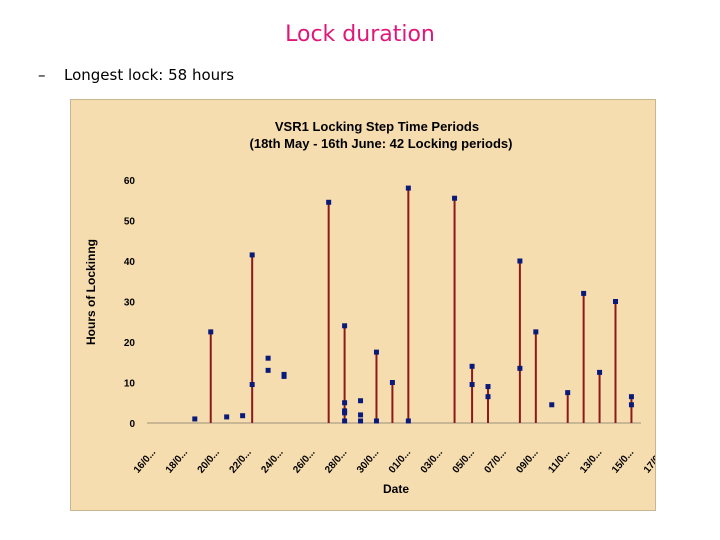 The height and width of the screenshot is (540, 720). Describe the element at coordinates (130, 384) in the screenshot. I see `y-tick-label: 10` at that location.